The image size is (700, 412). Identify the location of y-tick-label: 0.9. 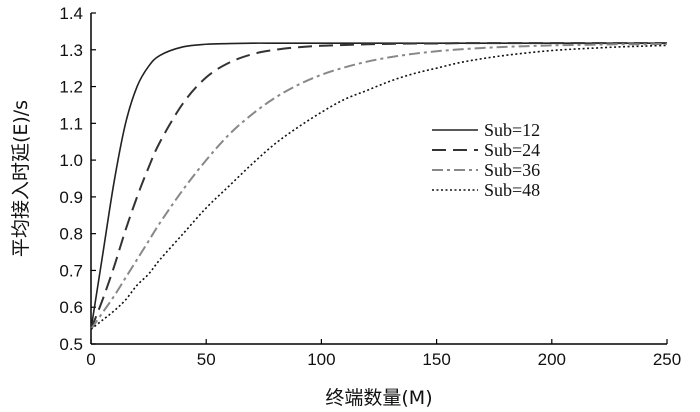
(71, 197).